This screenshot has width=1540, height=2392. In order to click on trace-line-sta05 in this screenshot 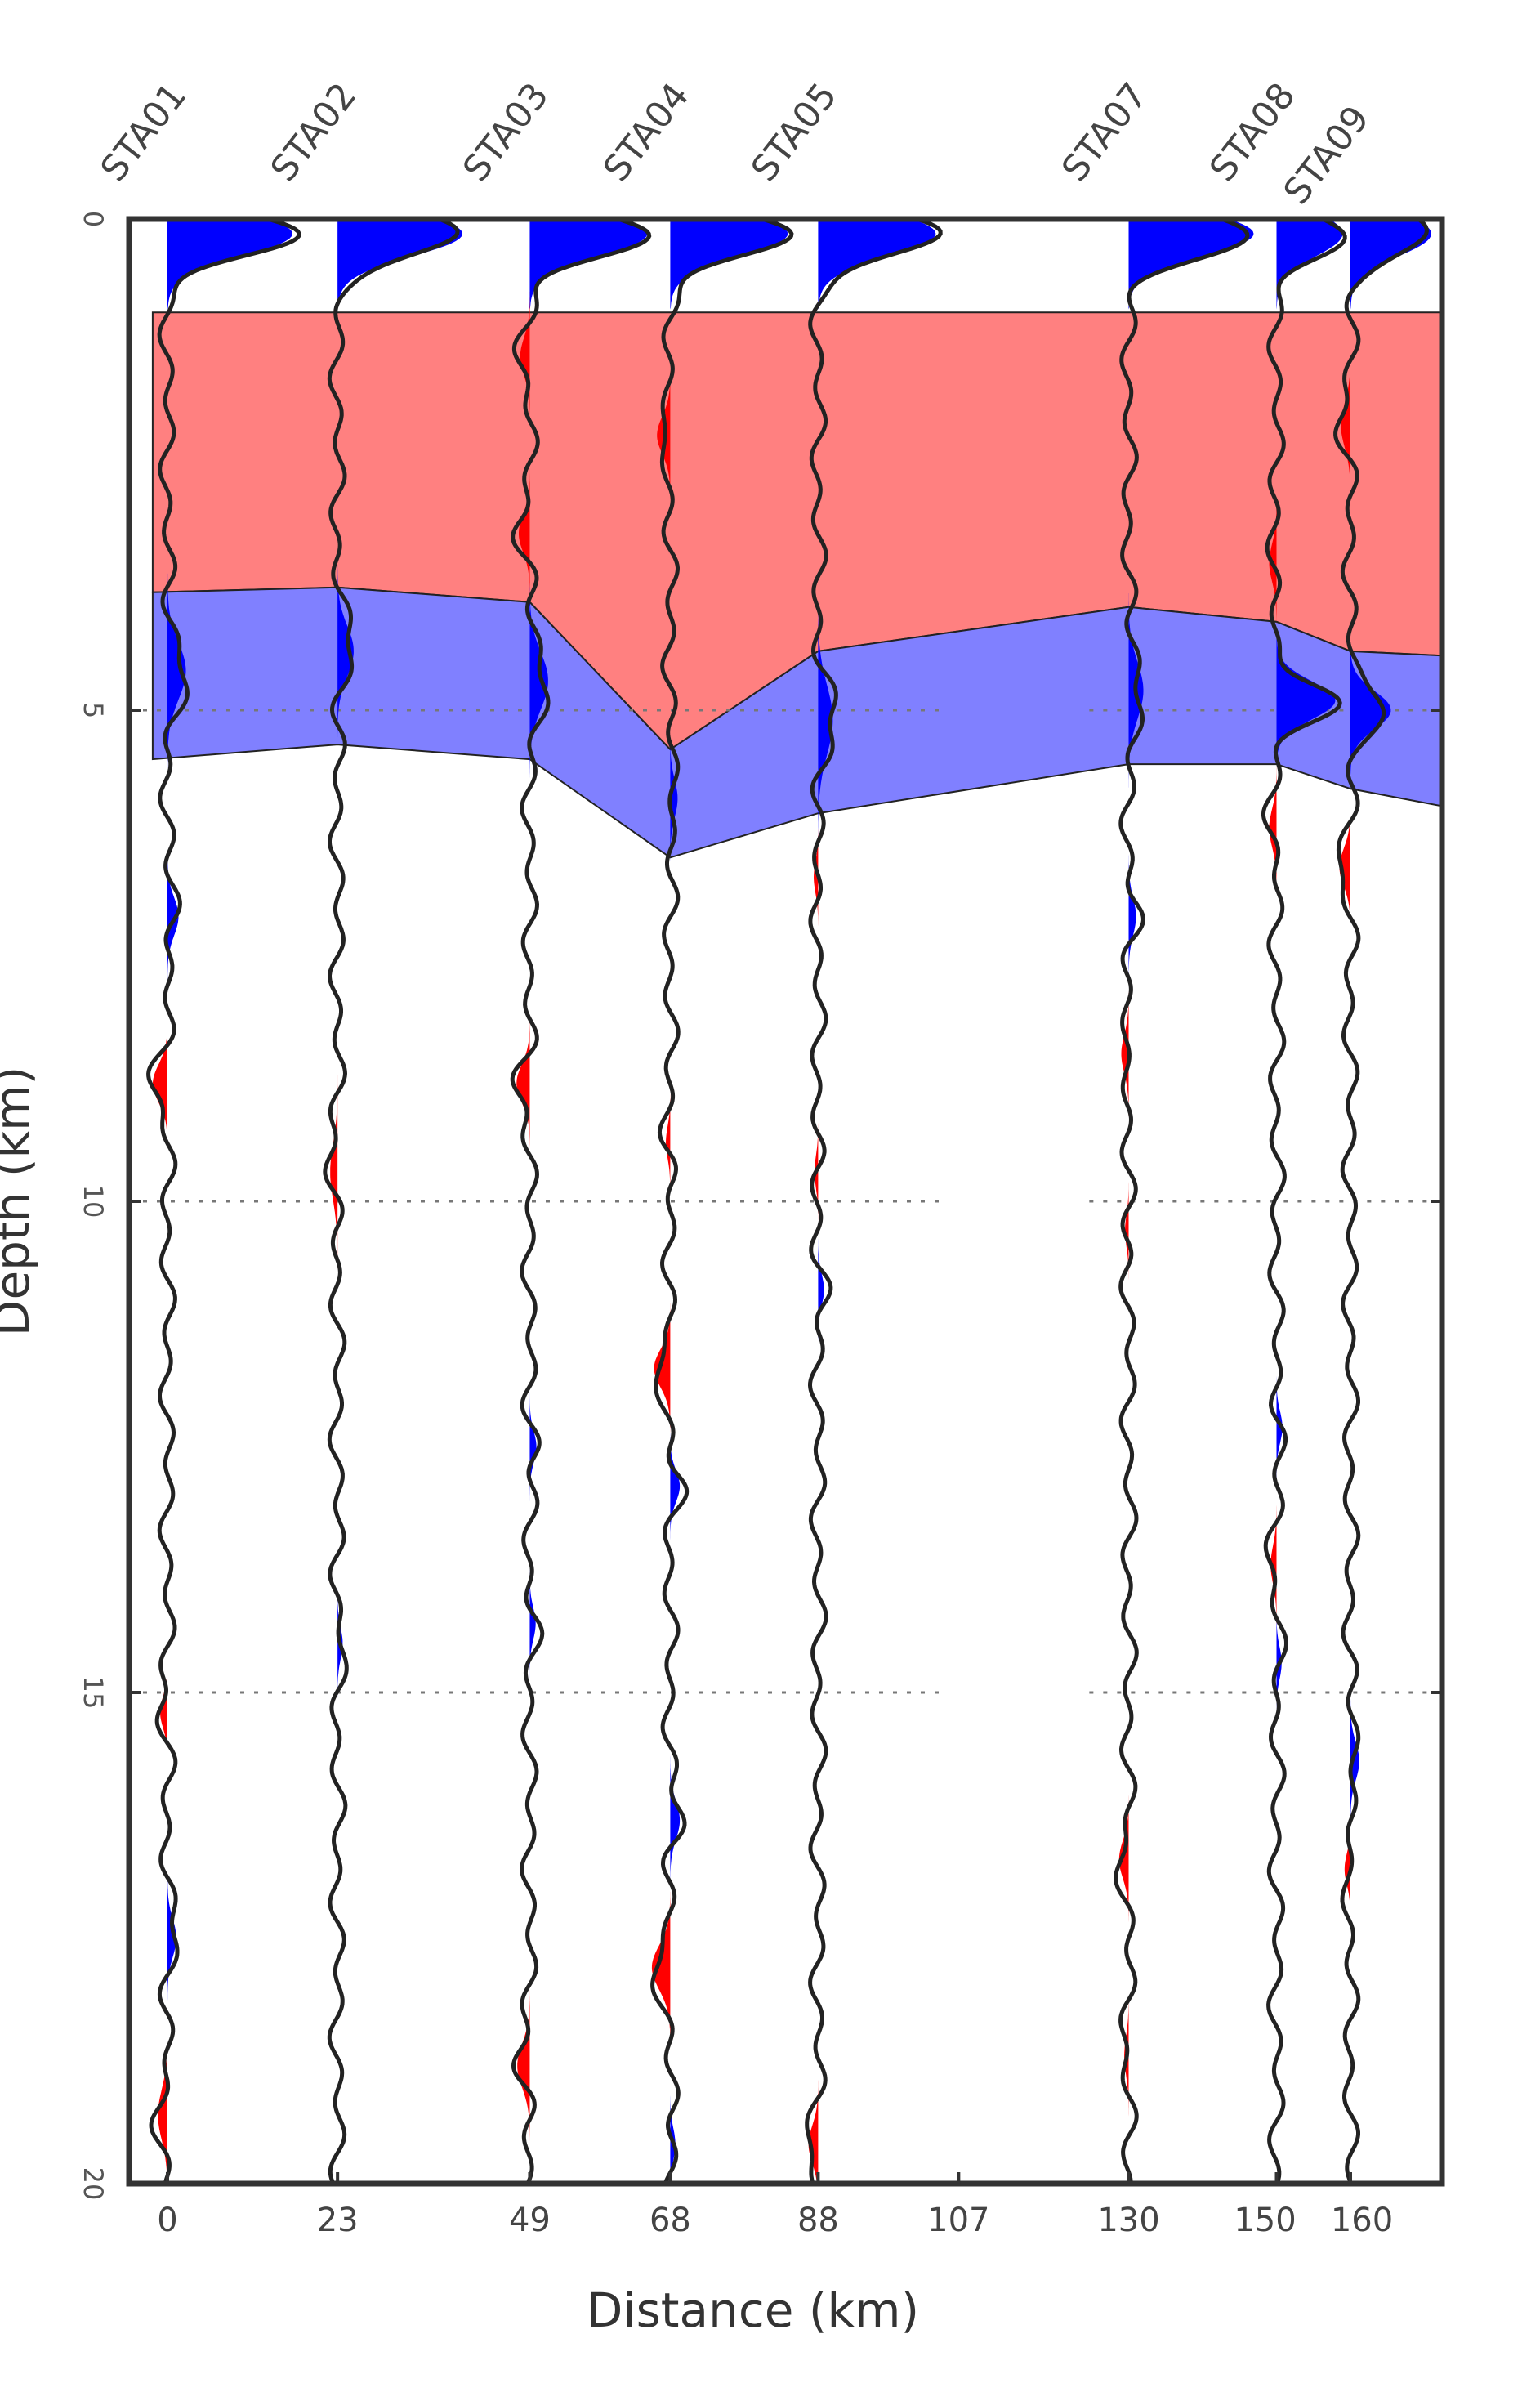, I will do `click(874, 1202)`.